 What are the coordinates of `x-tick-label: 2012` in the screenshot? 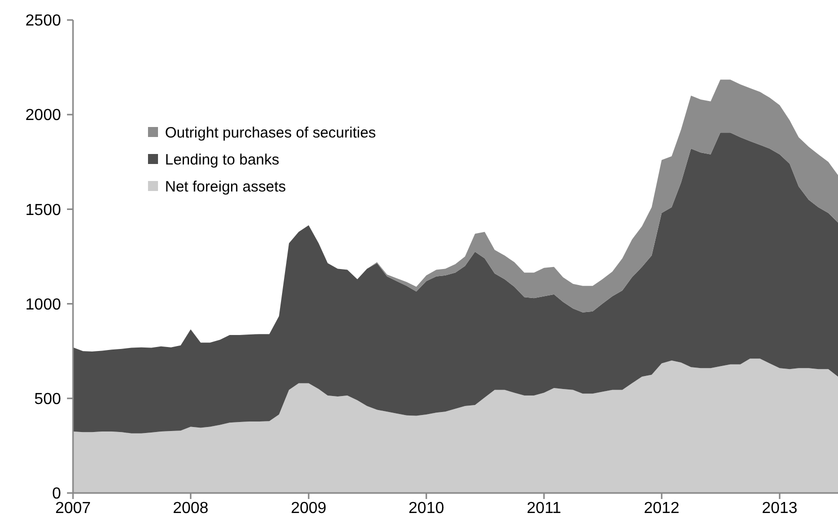 It's located at (662, 508).